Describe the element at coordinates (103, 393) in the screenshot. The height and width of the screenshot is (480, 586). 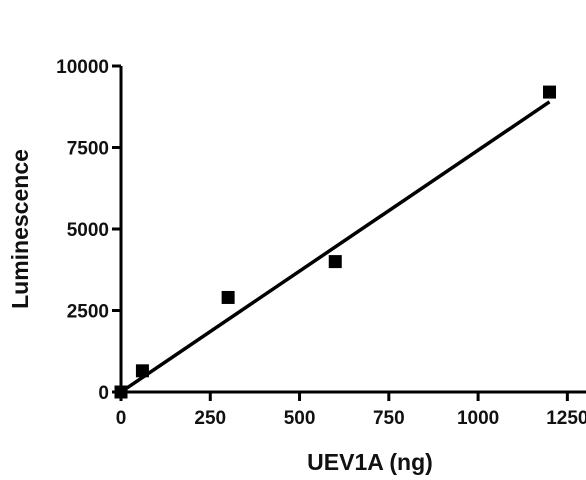
I see `y-tick-label: 0` at that location.